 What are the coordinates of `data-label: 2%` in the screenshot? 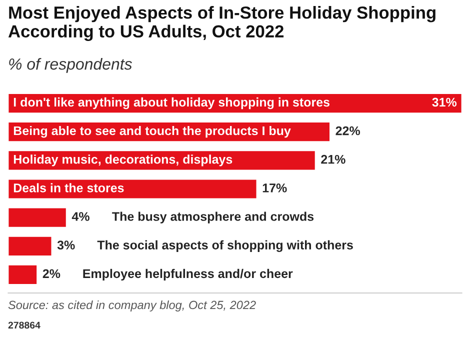 It's located at (51, 273).